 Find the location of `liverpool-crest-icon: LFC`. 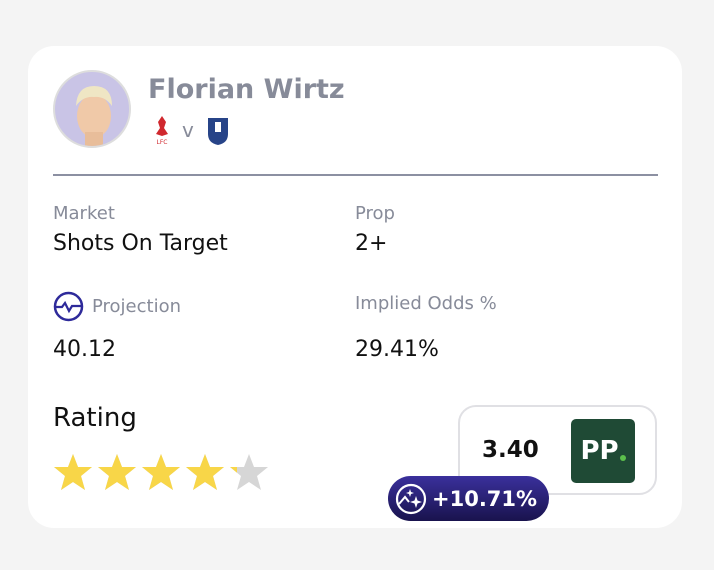

liverpool-crest-icon: LFC is located at coordinates (162, 131).